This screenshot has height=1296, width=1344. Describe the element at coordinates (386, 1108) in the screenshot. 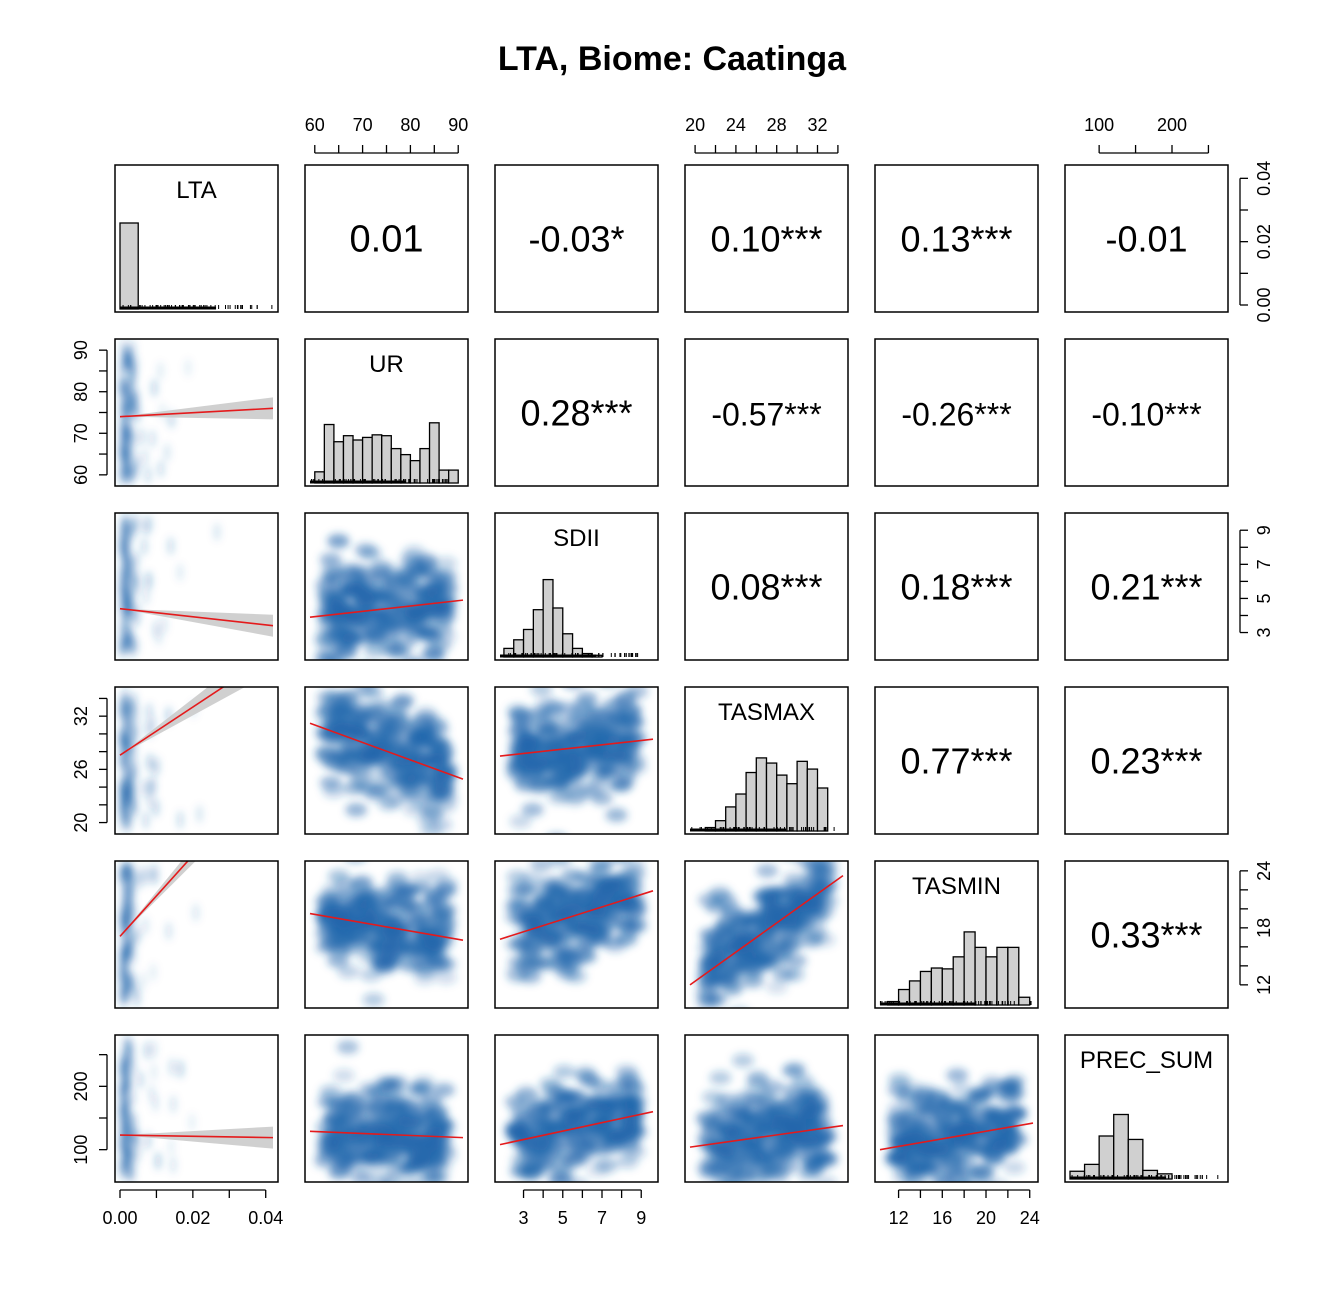

I see `panel-prec-sum-ur` at that location.